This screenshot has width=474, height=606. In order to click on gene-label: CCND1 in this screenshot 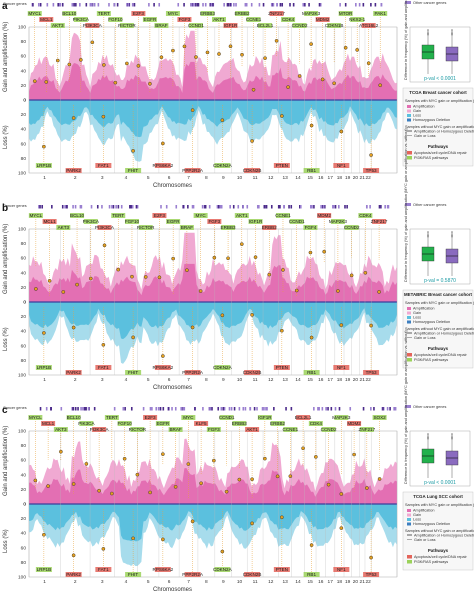, I will do `click(297, 221)`.